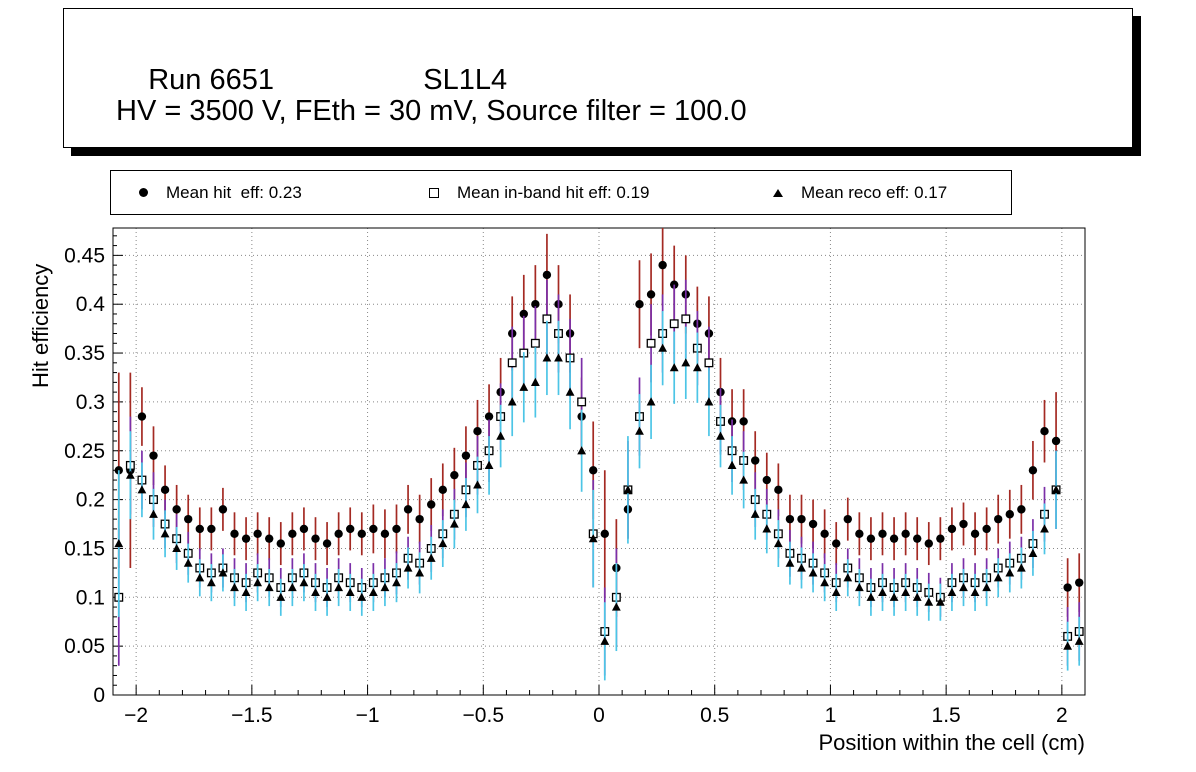  Describe the element at coordinates (91, 304) in the screenshot. I see `svg-text: 0.4` at that location.